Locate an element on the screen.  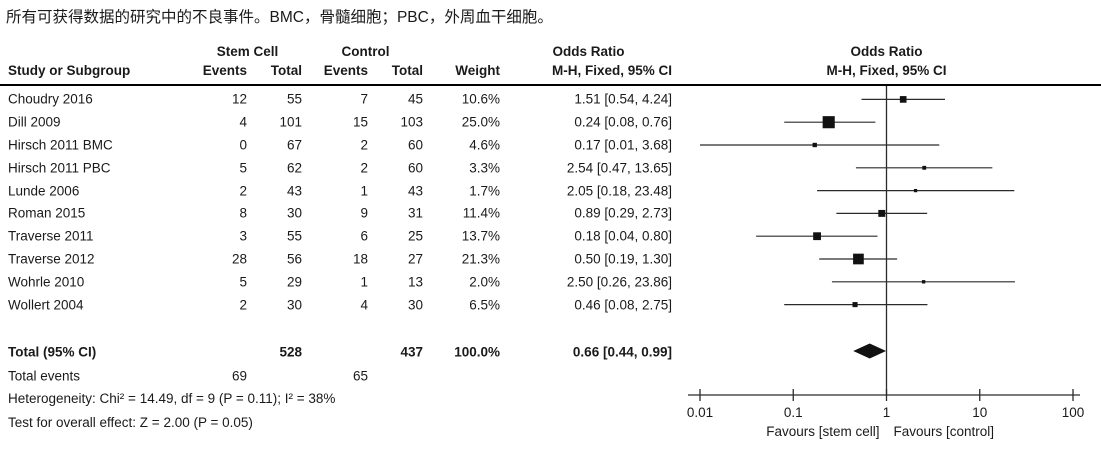
odds-ratio-ci-value: 0.18 [0.04, 0.80] is located at coordinates (623, 236).